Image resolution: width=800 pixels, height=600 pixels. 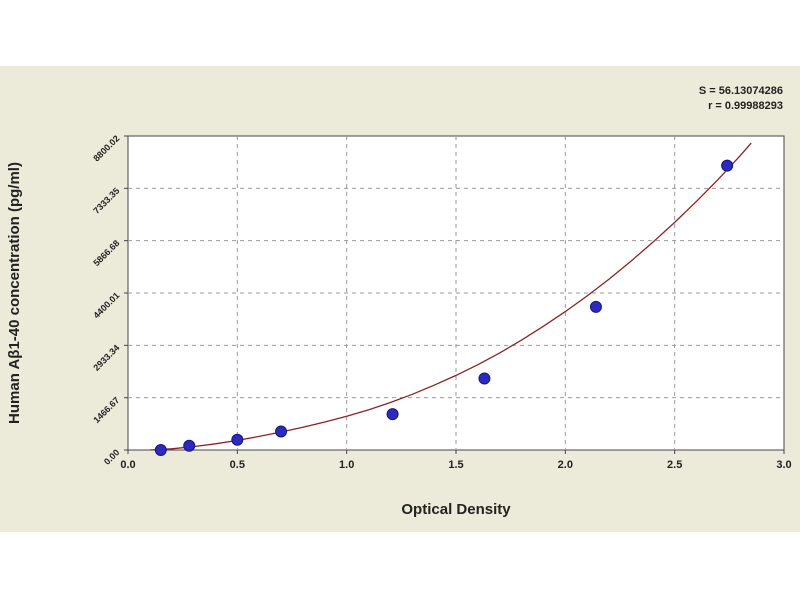 What do you see at coordinates (106, 358) in the screenshot?
I see `y-tick-label: 2933.34` at bounding box center [106, 358].